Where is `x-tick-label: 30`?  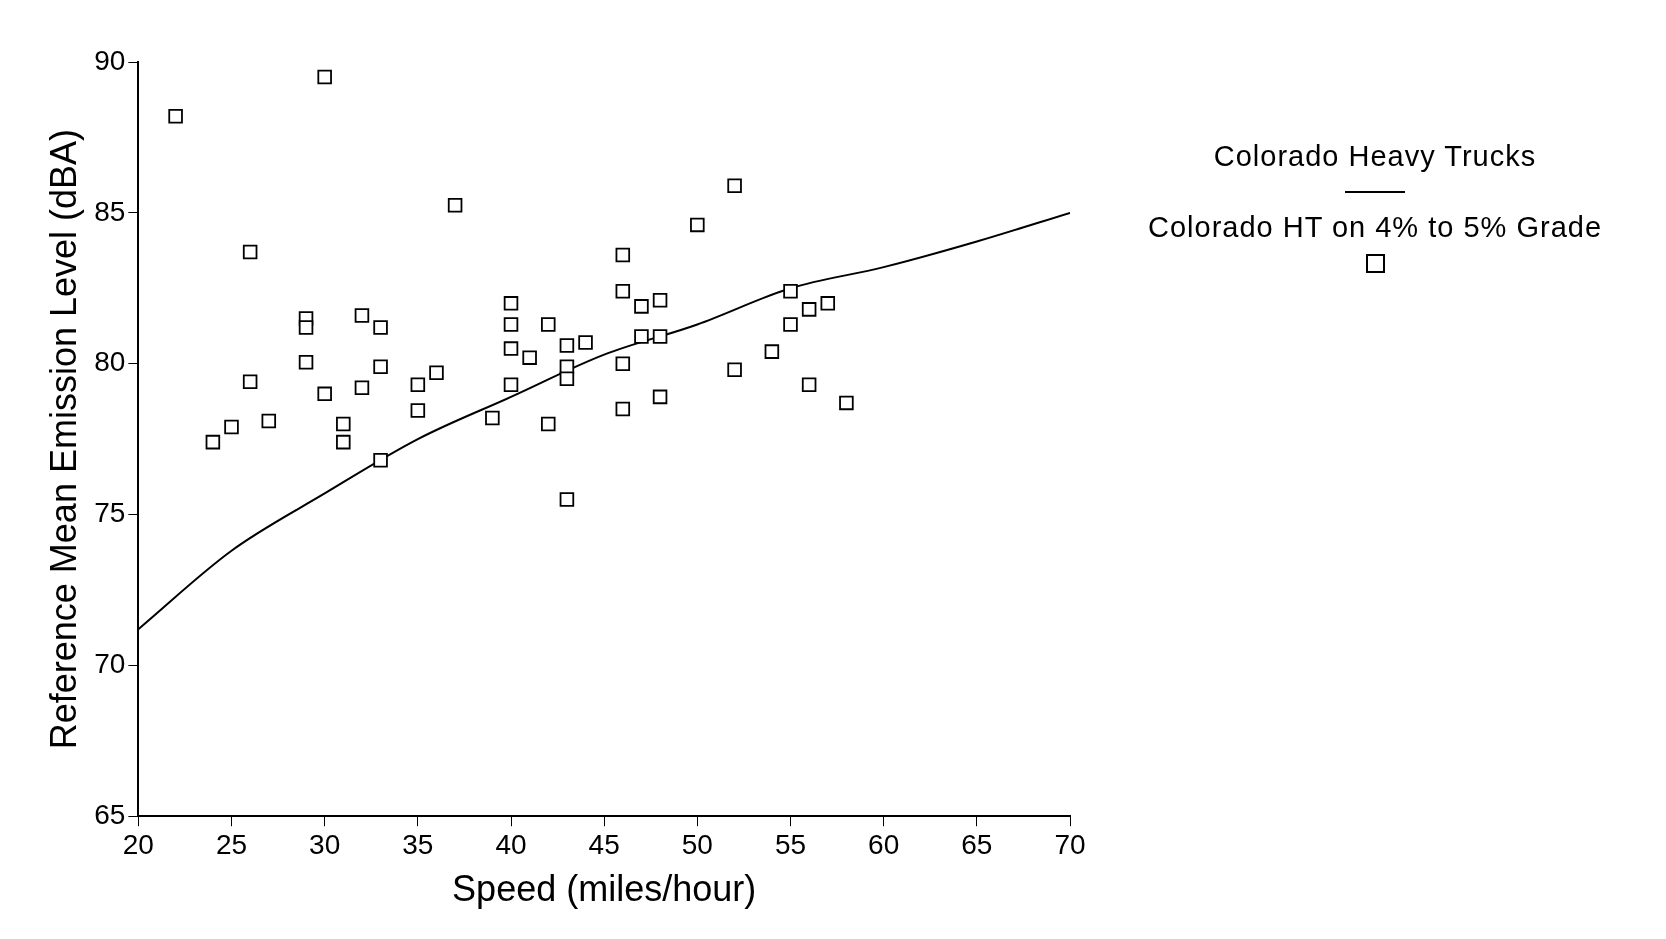 x-tick-label: 30 is located at coordinates (325, 844).